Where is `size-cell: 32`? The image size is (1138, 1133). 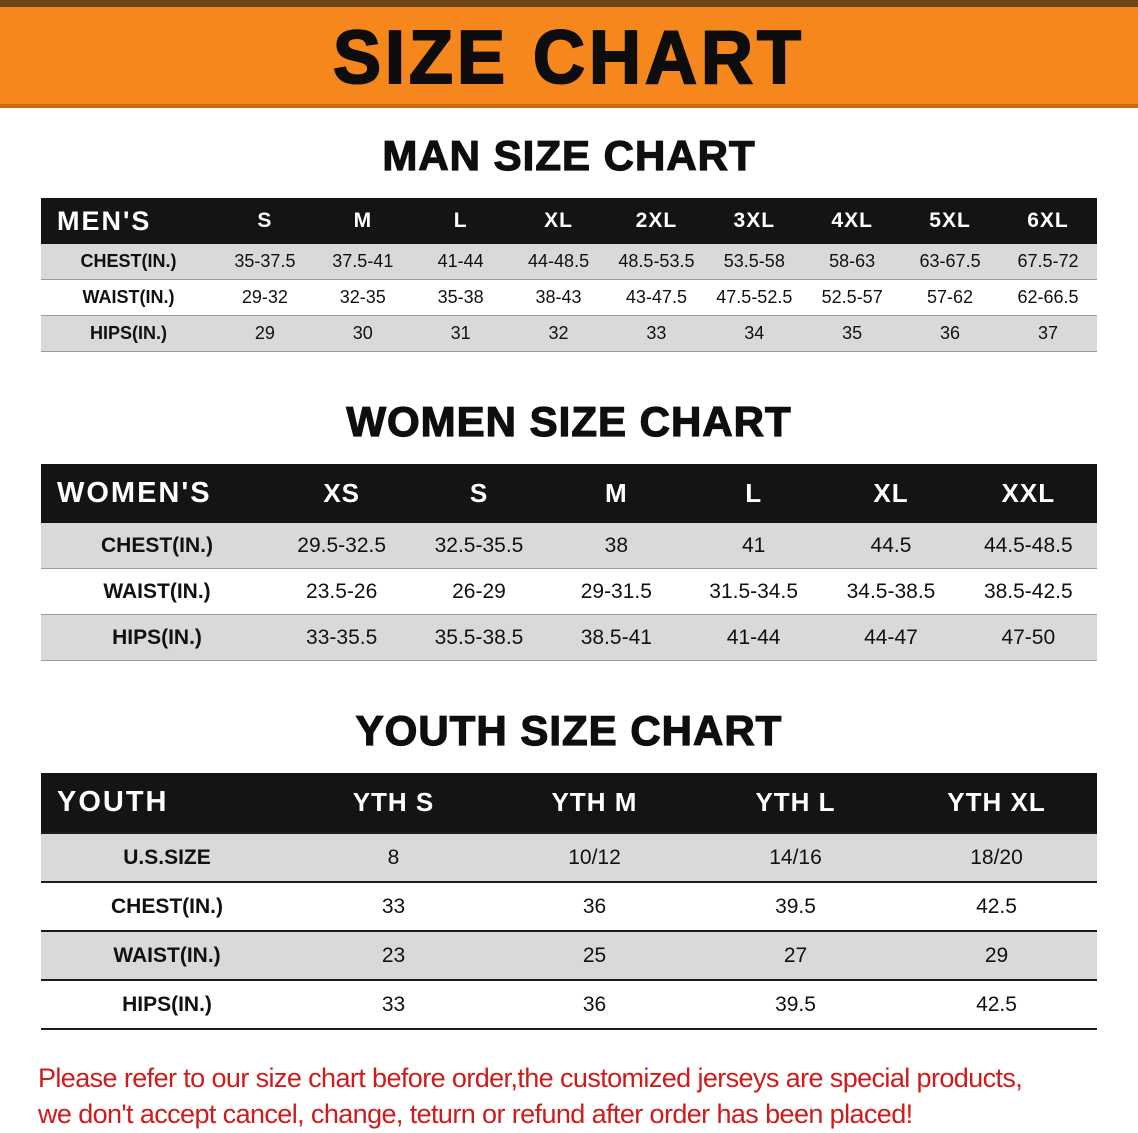
size-cell: 32 is located at coordinates (558, 333).